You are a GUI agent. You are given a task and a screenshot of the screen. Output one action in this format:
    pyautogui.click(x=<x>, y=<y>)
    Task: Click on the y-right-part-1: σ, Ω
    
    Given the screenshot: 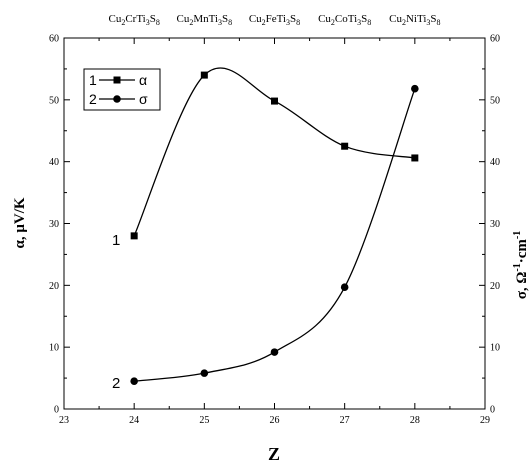 What is the action you would take?
    pyautogui.click(x=522, y=286)
    